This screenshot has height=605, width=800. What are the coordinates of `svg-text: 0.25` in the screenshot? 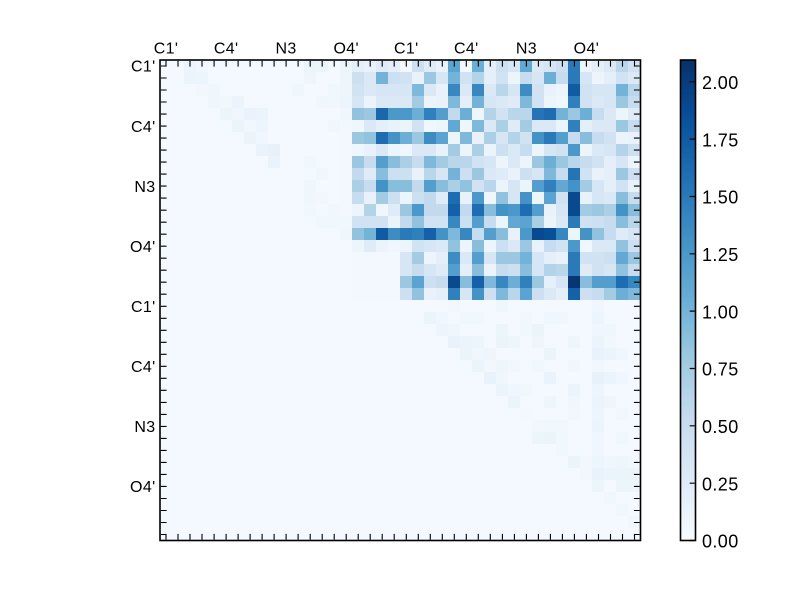 It's located at (720, 484).